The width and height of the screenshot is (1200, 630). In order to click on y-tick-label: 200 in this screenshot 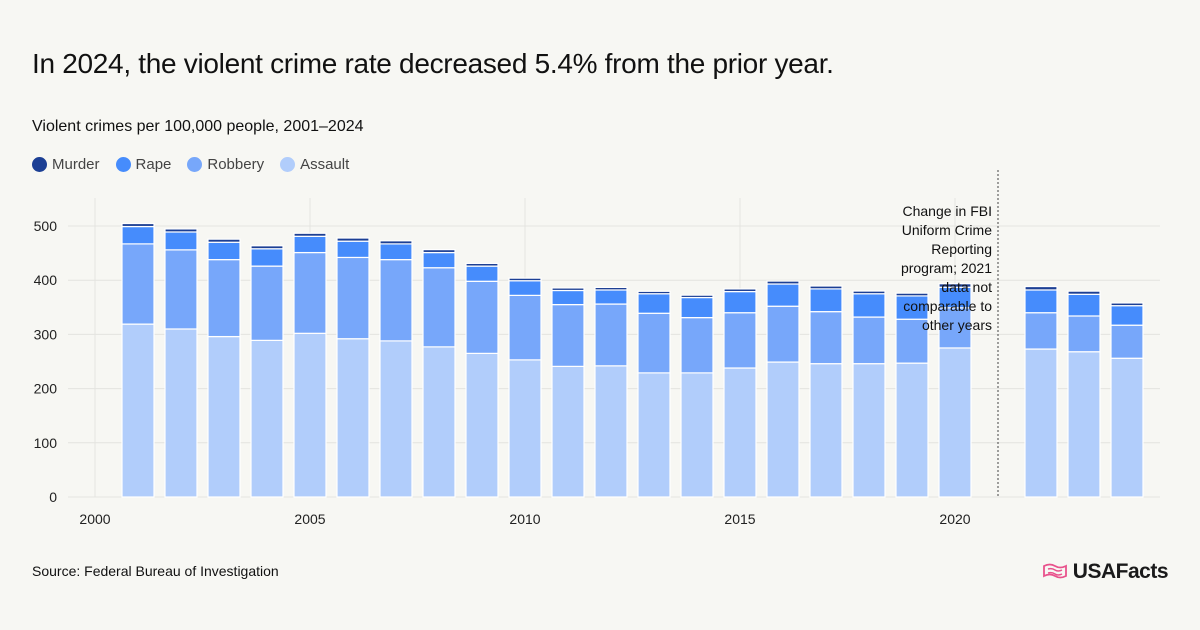, I will do `click(46, 389)`.